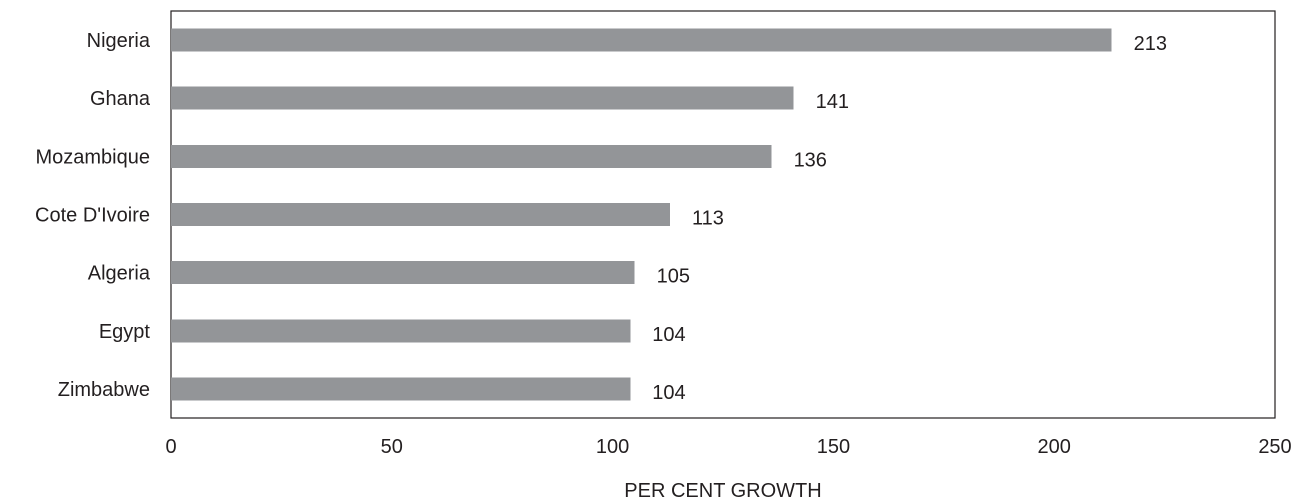  What do you see at coordinates (471, 156) in the screenshot?
I see `bar-mozambique` at bounding box center [471, 156].